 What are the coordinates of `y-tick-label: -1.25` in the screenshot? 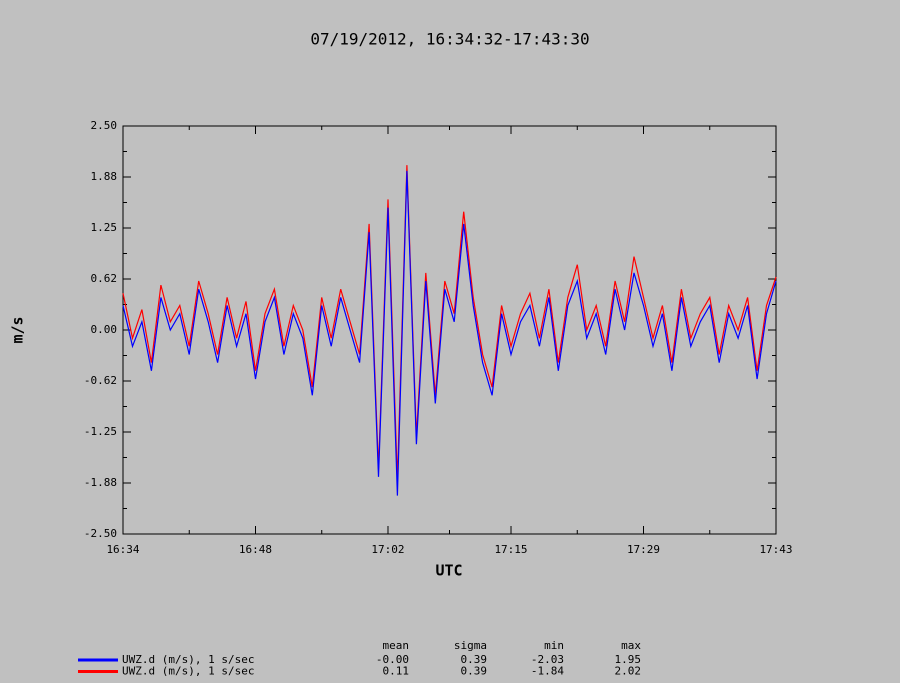 It's located at (100, 431).